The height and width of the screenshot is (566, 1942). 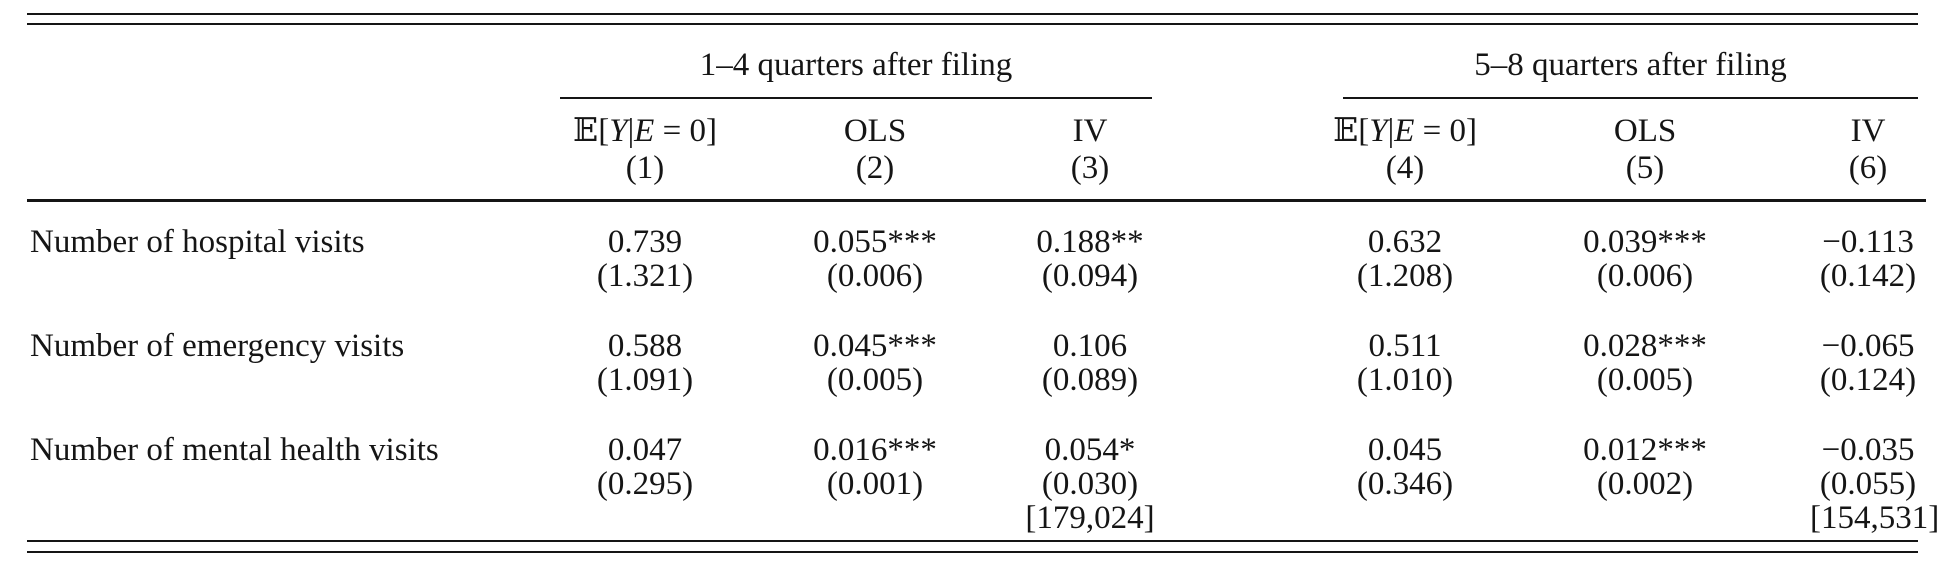 I want to click on group-underline: 1–4 quarters after filing, so click(x=856, y=73).